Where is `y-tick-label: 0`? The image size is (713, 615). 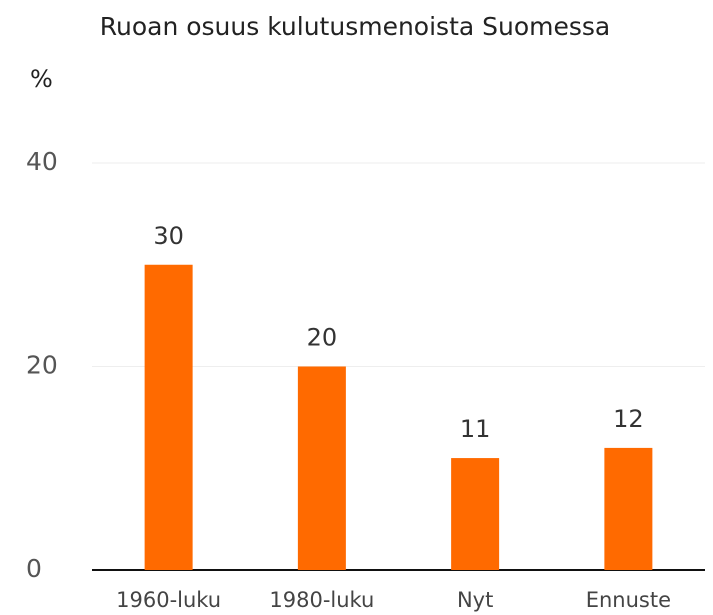
y-tick-label: 0 is located at coordinates (34, 568).